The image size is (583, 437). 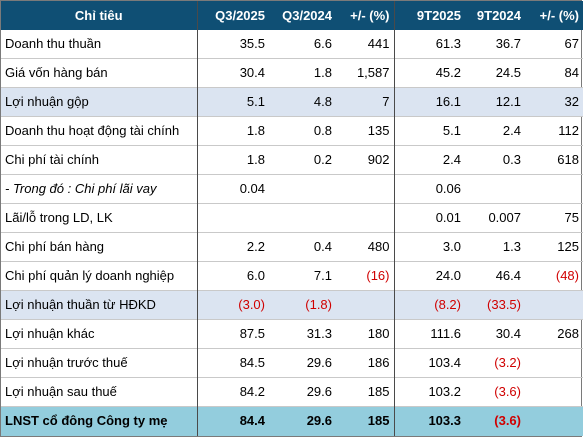 I want to click on row-label: Lợi nhuận trước thuế, so click(x=99, y=363).